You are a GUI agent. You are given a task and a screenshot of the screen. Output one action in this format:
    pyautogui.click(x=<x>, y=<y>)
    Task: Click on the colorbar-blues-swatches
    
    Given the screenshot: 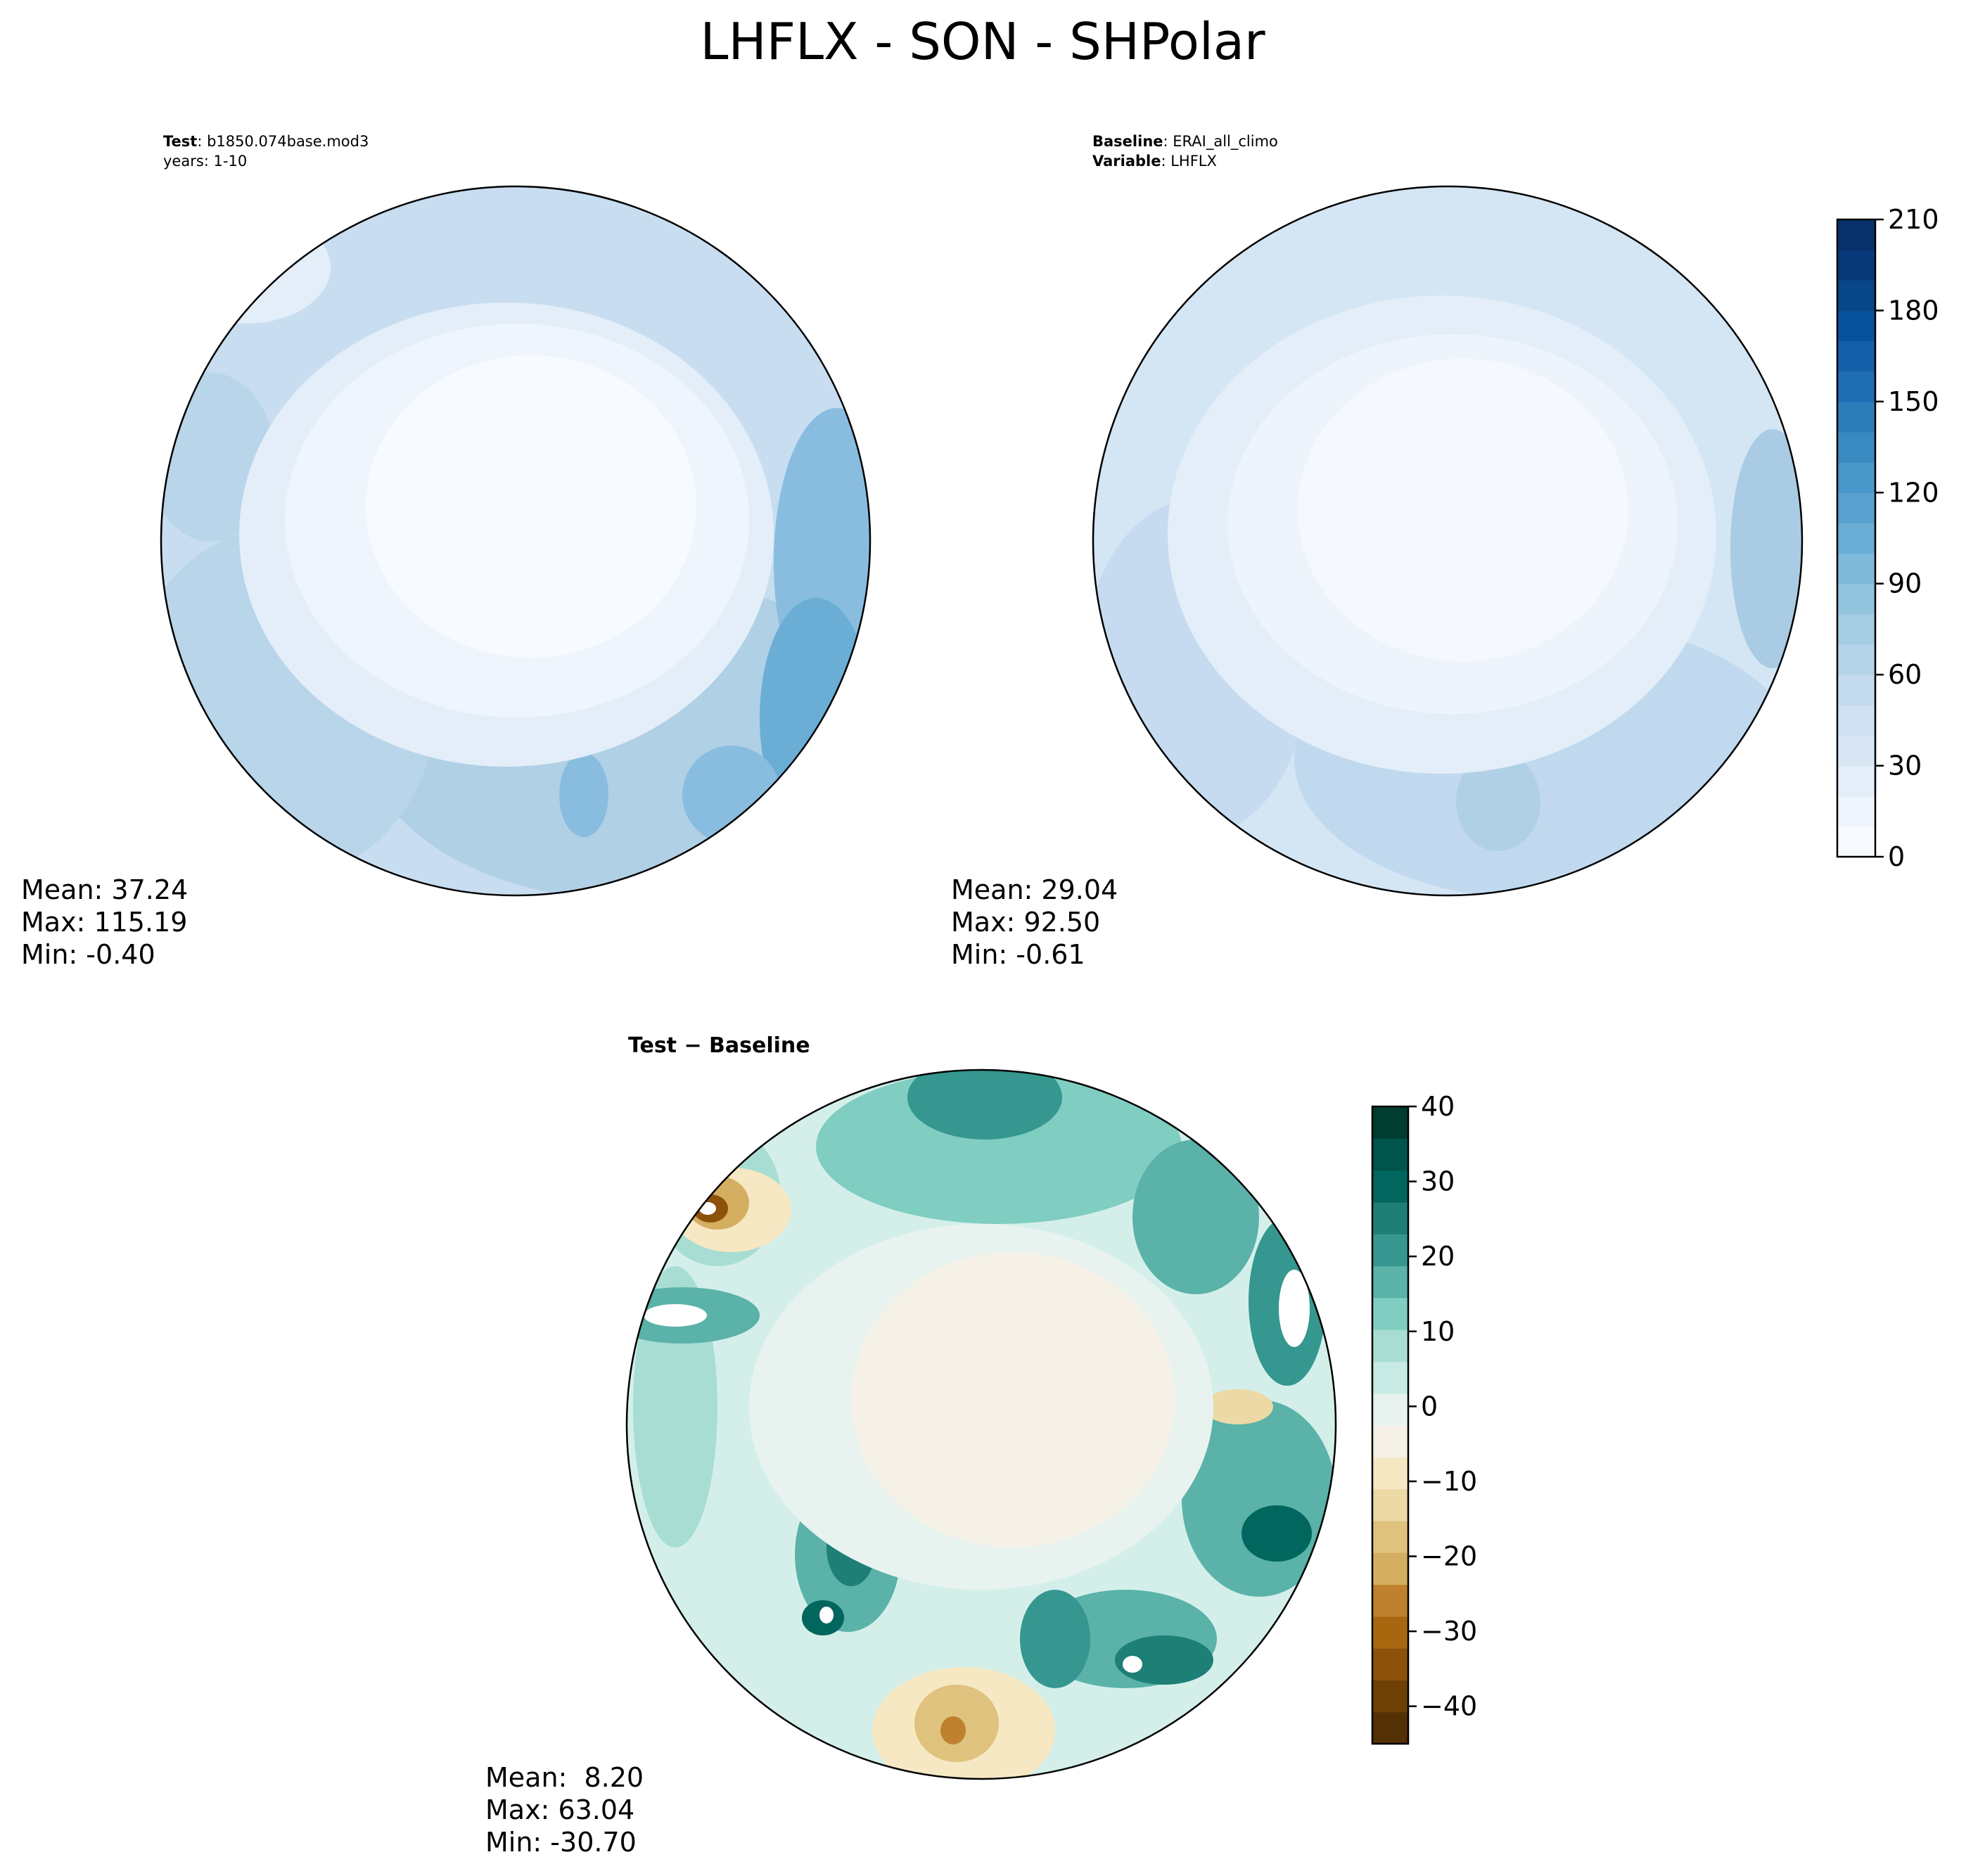 What is the action you would take?
    pyautogui.click(x=1856, y=538)
    